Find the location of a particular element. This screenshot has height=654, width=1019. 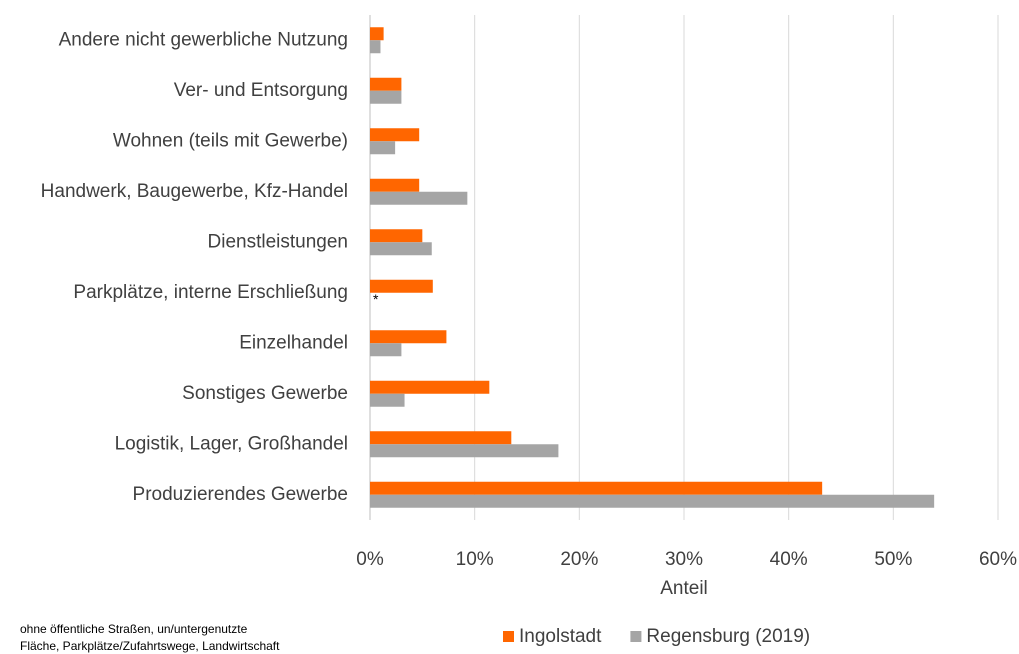

y-tick-label: Produzierendes Gewerbe is located at coordinates (240, 494).